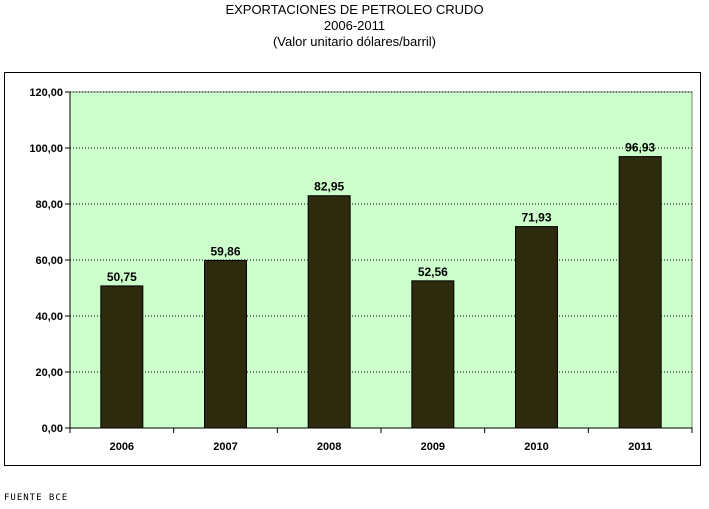 Image resolution: width=709 pixels, height=509 pixels. I want to click on y-tick-label: 120,00, so click(46, 93).